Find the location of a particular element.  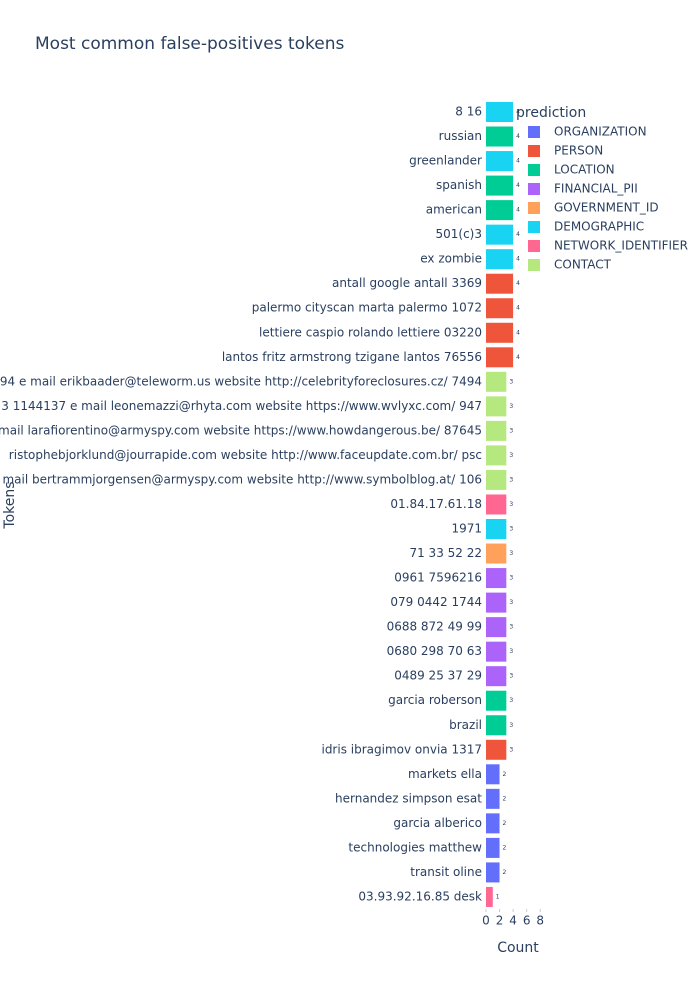

y-tick-label: hernandez simpson esat is located at coordinates (408, 798).